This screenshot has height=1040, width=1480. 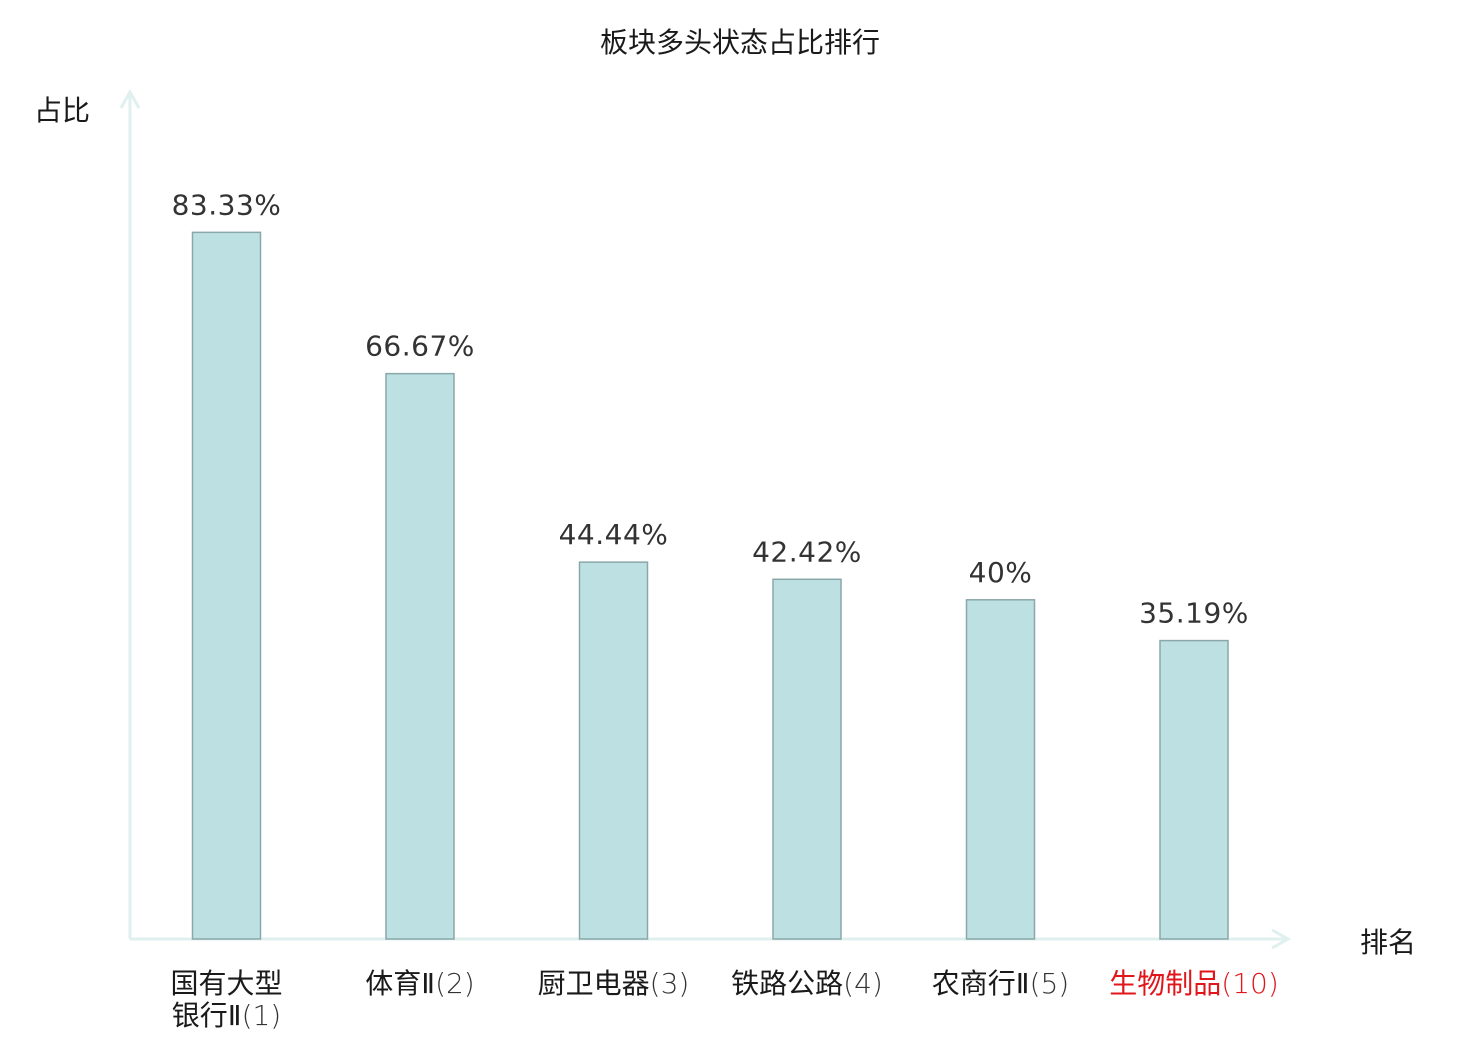 What do you see at coordinates (226, 983) in the screenshot?
I see `x-tick-label-1-line-1: 国有大型` at bounding box center [226, 983].